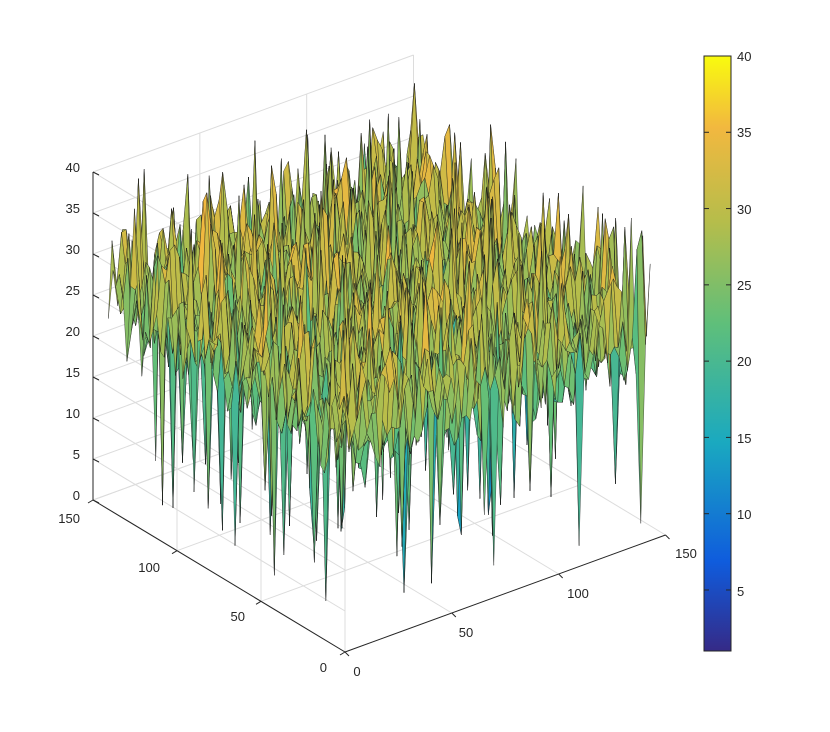 Image resolution: width=830 pixels, height=732 pixels. Describe the element at coordinates (323, 667) in the screenshot. I see `y-tick-label: 0` at that location.